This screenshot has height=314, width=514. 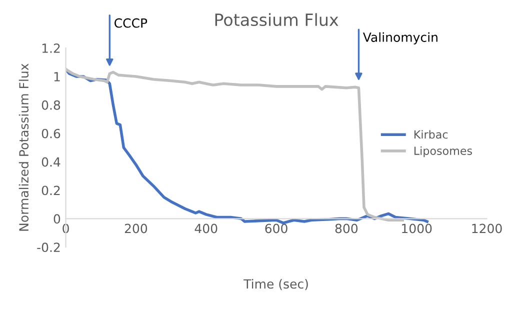 What do you see at coordinates (346, 229) in the screenshot?
I see `x-tick-label: 800` at bounding box center [346, 229].